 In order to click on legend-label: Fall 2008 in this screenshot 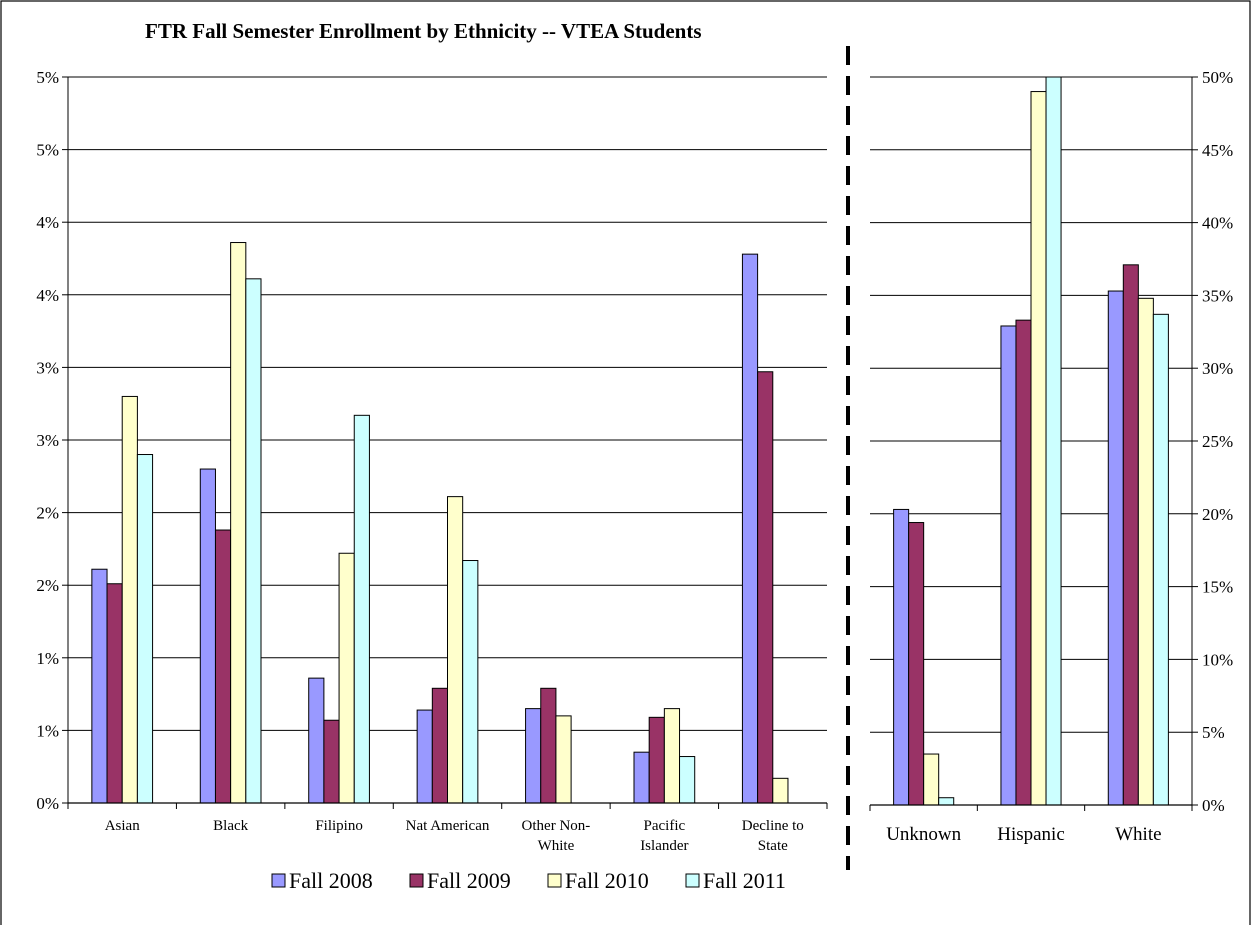, I will do `click(331, 880)`.